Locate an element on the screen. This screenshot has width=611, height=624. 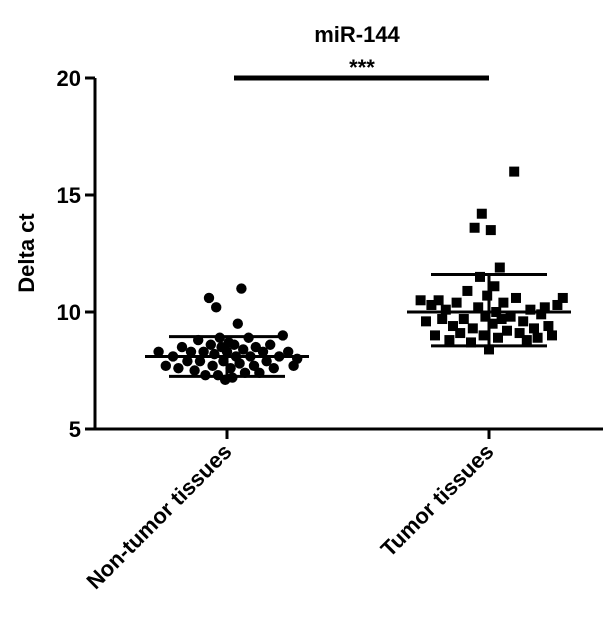
y-tick-label: 20 is located at coordinates (69, 78).